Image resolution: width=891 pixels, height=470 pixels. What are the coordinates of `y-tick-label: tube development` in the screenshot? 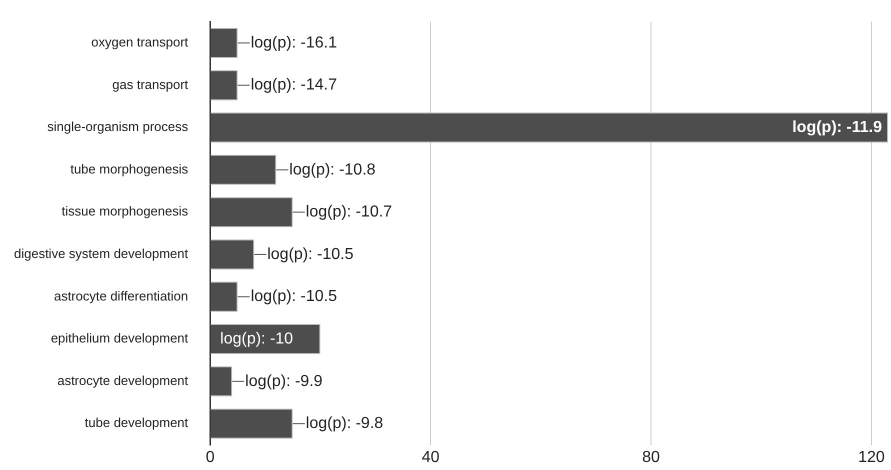 It's located at (136, 422).